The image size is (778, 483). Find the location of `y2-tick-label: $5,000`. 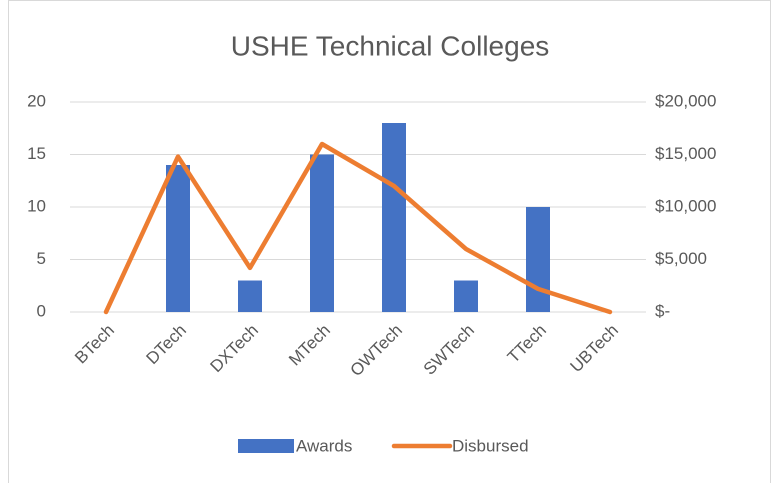

y2-tick-label: $5,000 is located at coordinates (681, 258).